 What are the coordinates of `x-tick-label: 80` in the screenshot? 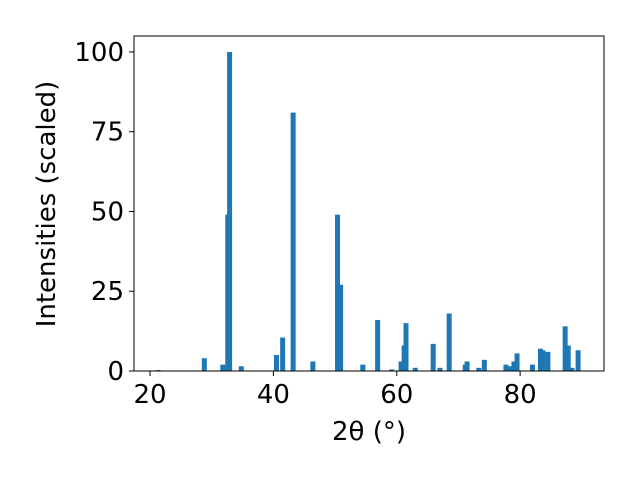 It's located at (520, 395).